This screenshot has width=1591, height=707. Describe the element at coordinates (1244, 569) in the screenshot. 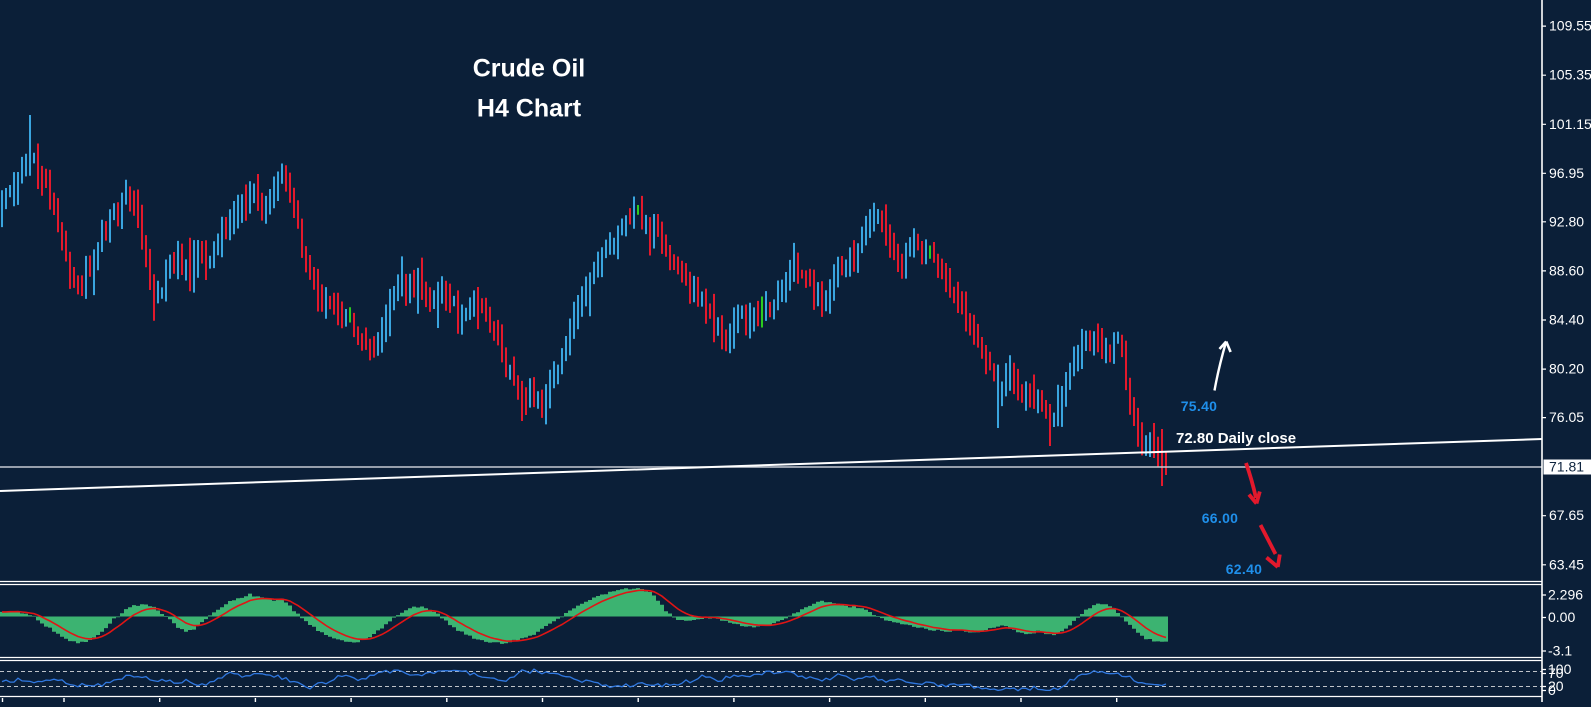

I see `svg-text: 62.40` at that location.